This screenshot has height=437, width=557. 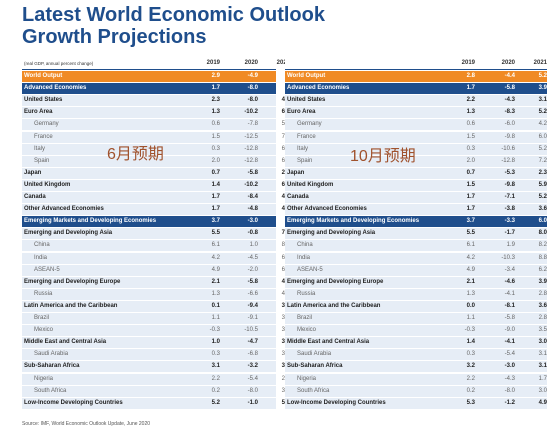 I want to click on row-label: Euro Area, so click(x=301, y=112).